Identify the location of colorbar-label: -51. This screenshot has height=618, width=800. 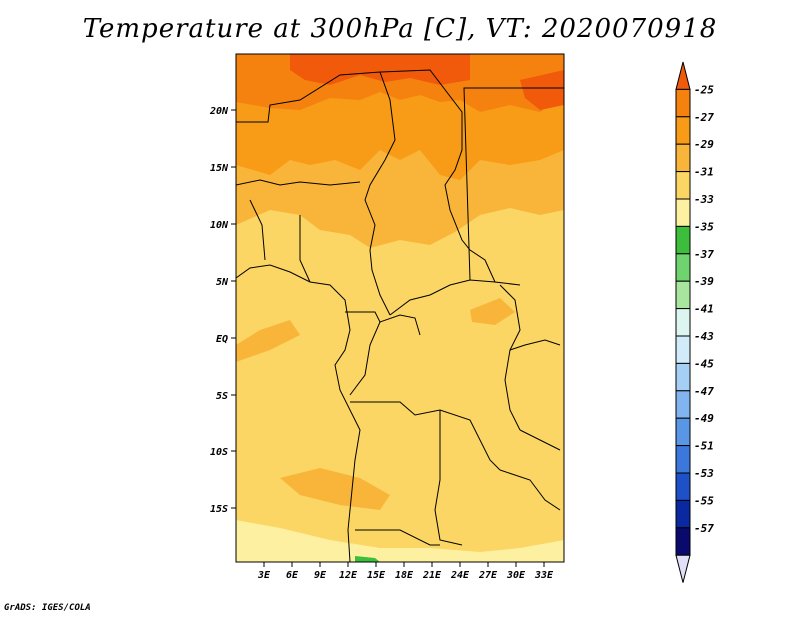
(704, 446).